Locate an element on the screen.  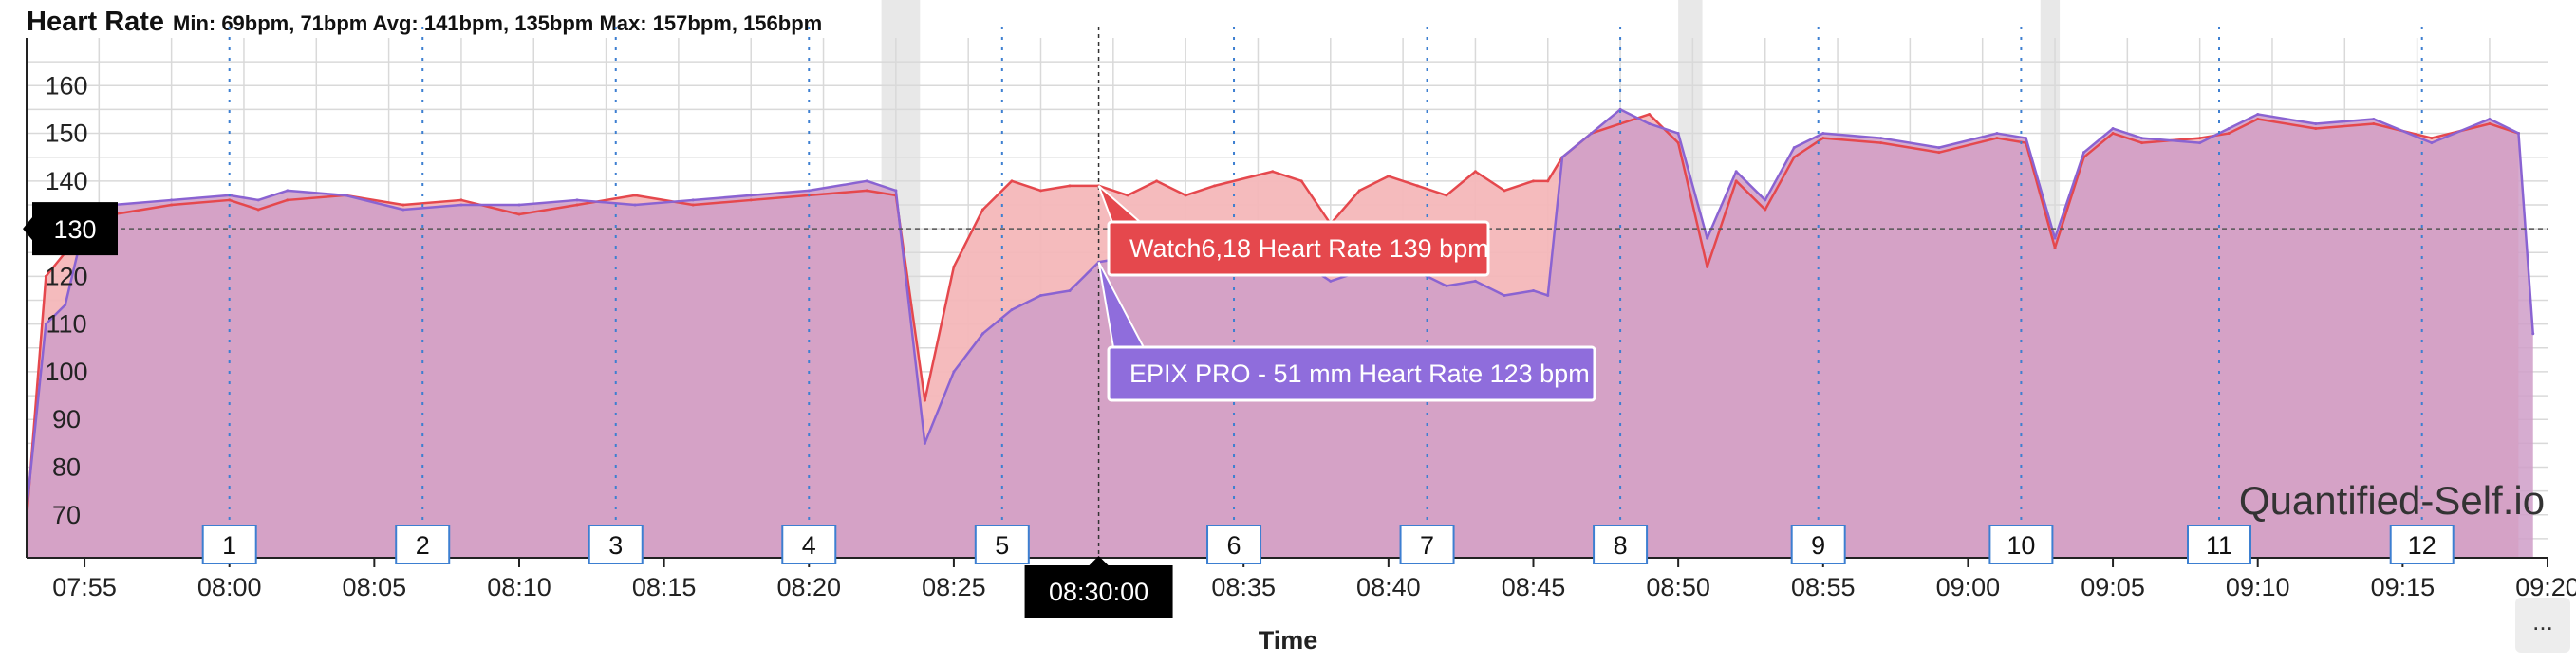
crosshair-y-label: 130 is located at coordinates (74, 230).